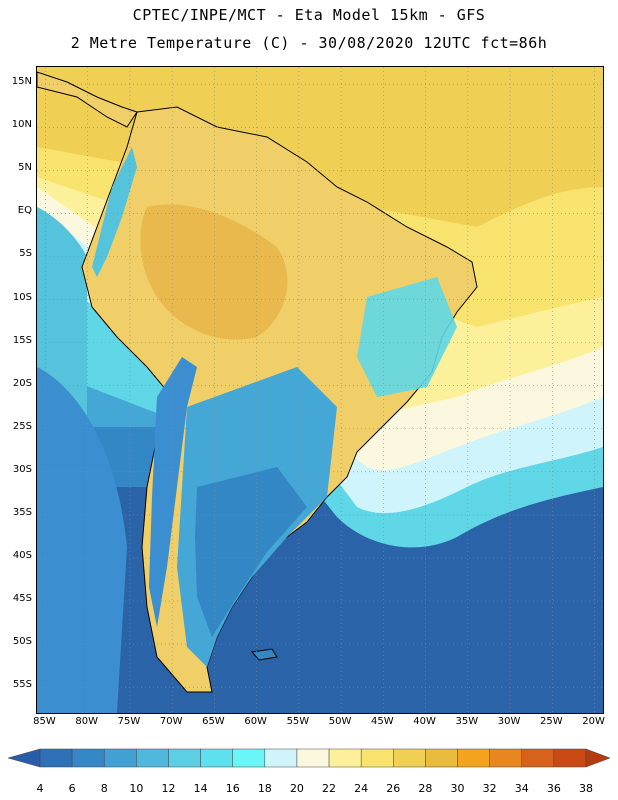 This screenshot has height=800, width=618. I want to click on lat-tick-label: 15N, so click(21, 82).